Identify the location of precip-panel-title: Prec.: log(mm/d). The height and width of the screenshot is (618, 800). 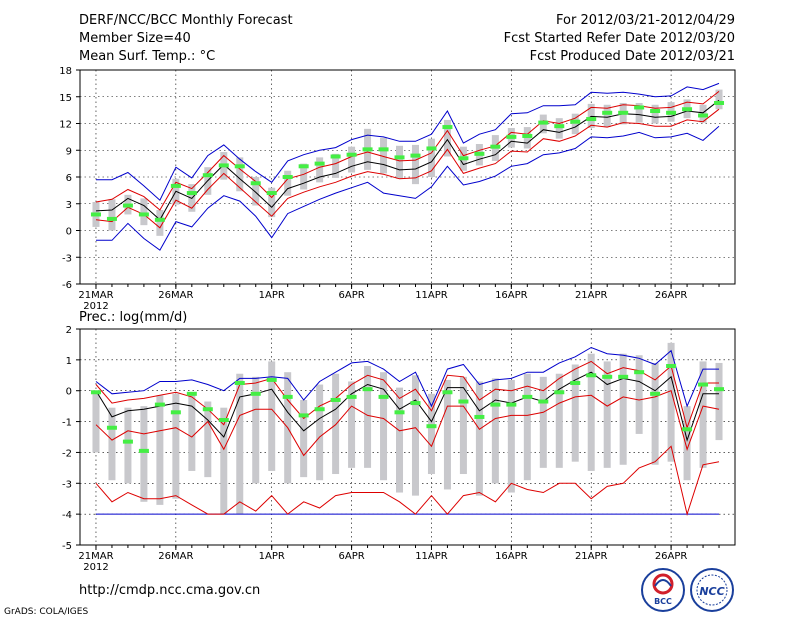
(133, 317).